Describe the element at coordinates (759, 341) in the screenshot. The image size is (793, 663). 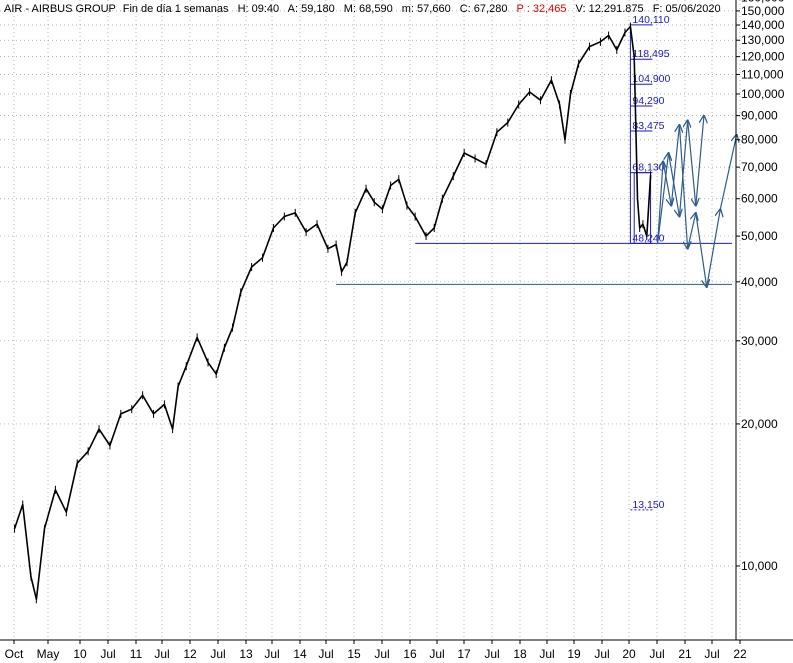
I see `y-tick-label: 30,000` at that location.